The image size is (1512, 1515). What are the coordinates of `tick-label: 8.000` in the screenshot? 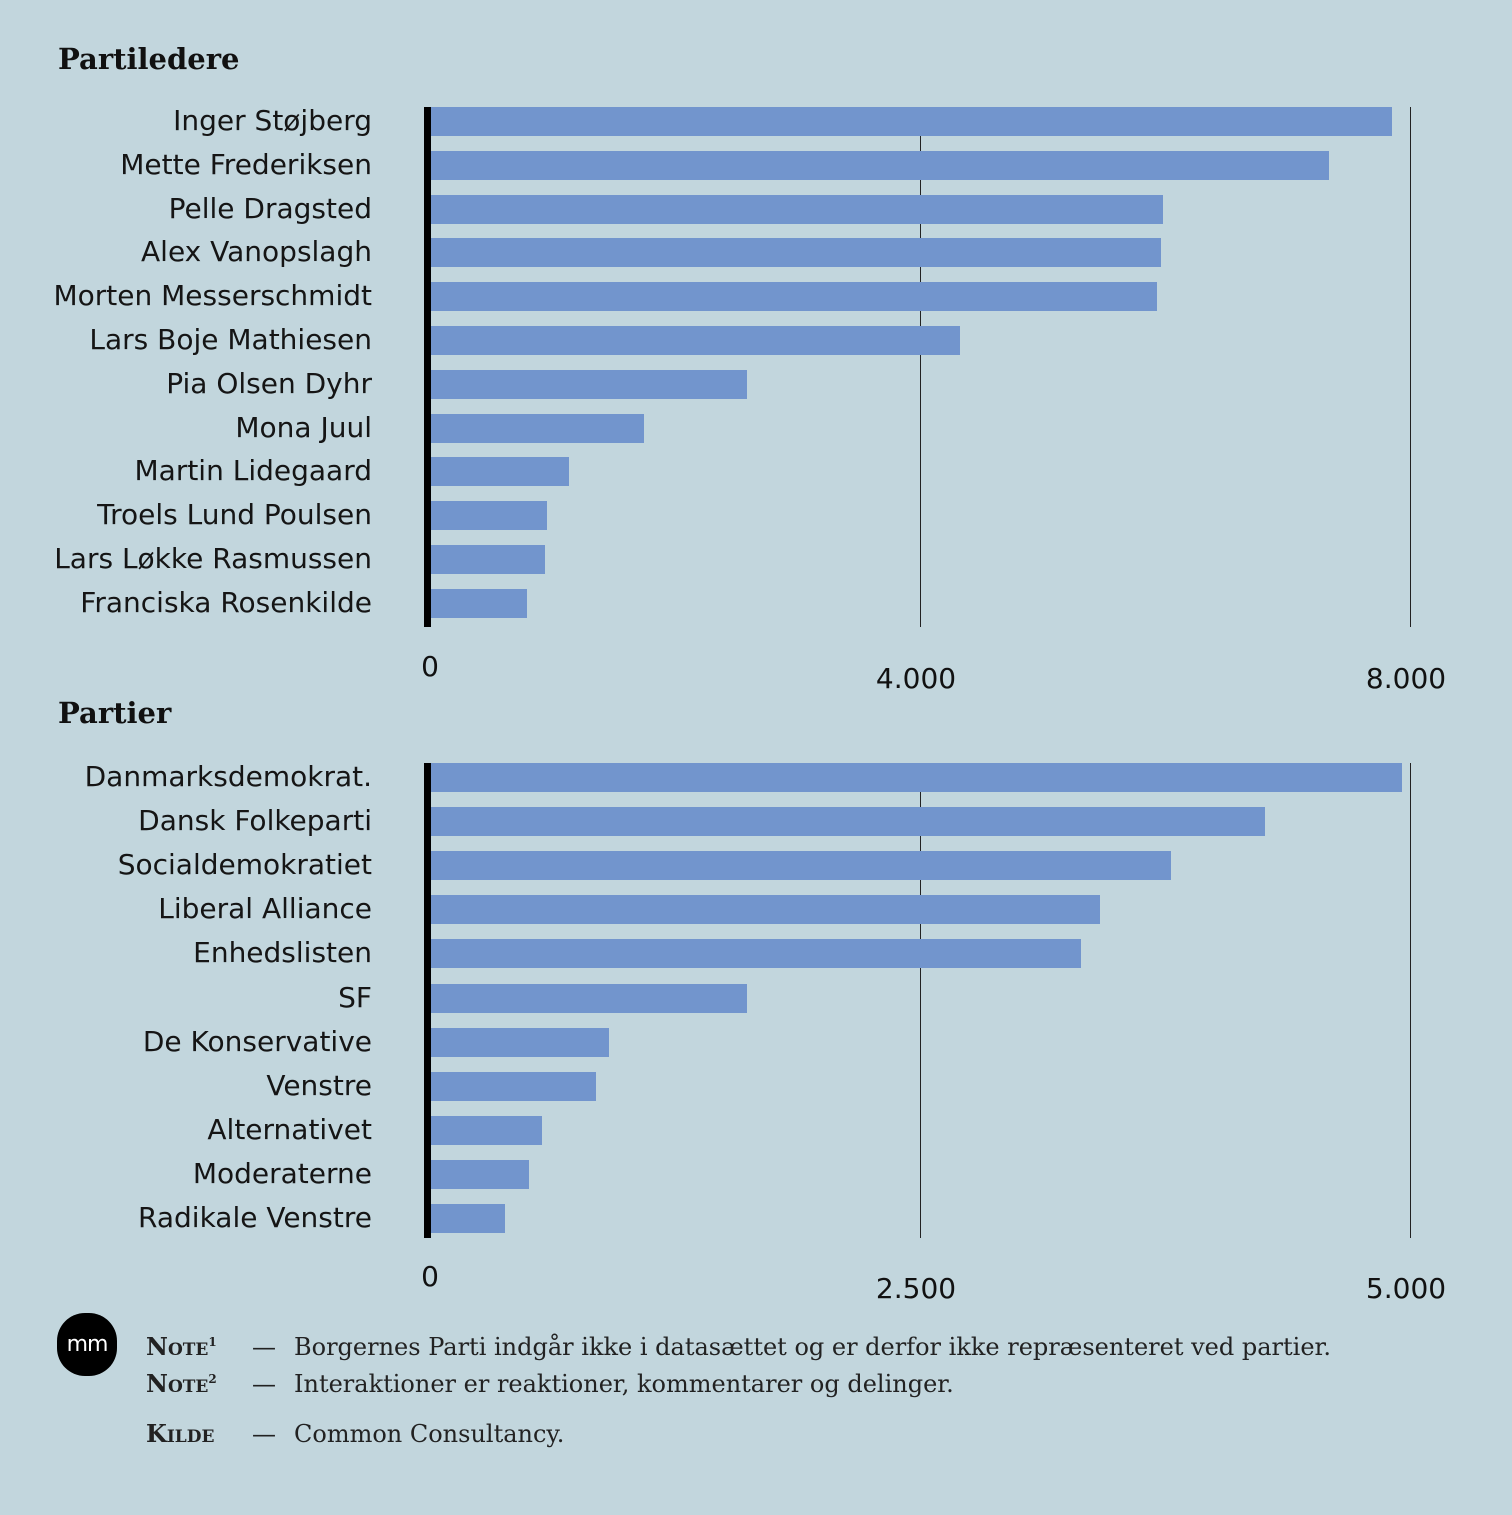 It's located at (1406, 678).